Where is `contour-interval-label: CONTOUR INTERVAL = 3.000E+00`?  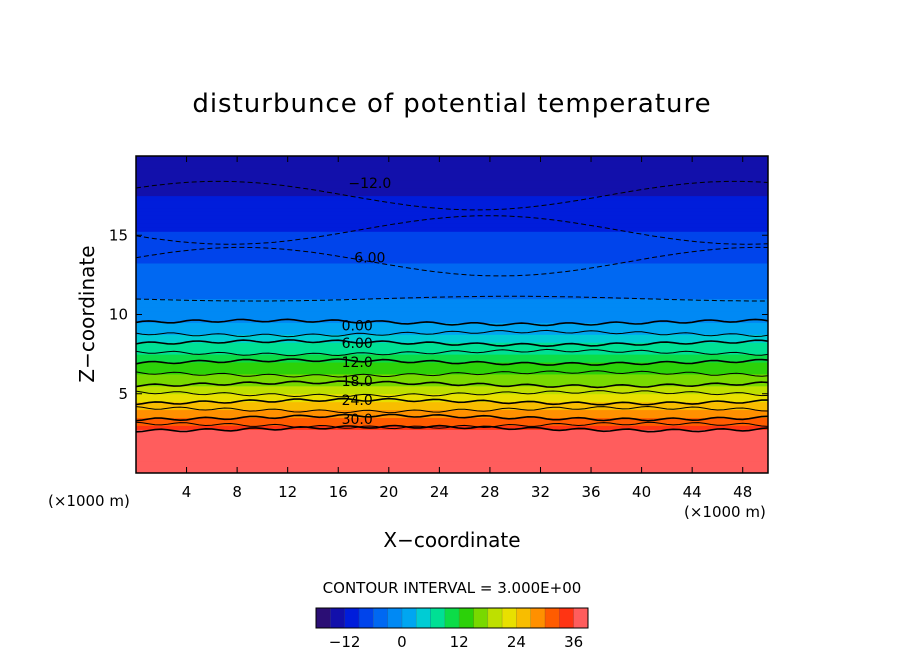 contour-interval-label: CONTOUR INTERVAL = 3.000E+00 is located at coordinates (452, 588).